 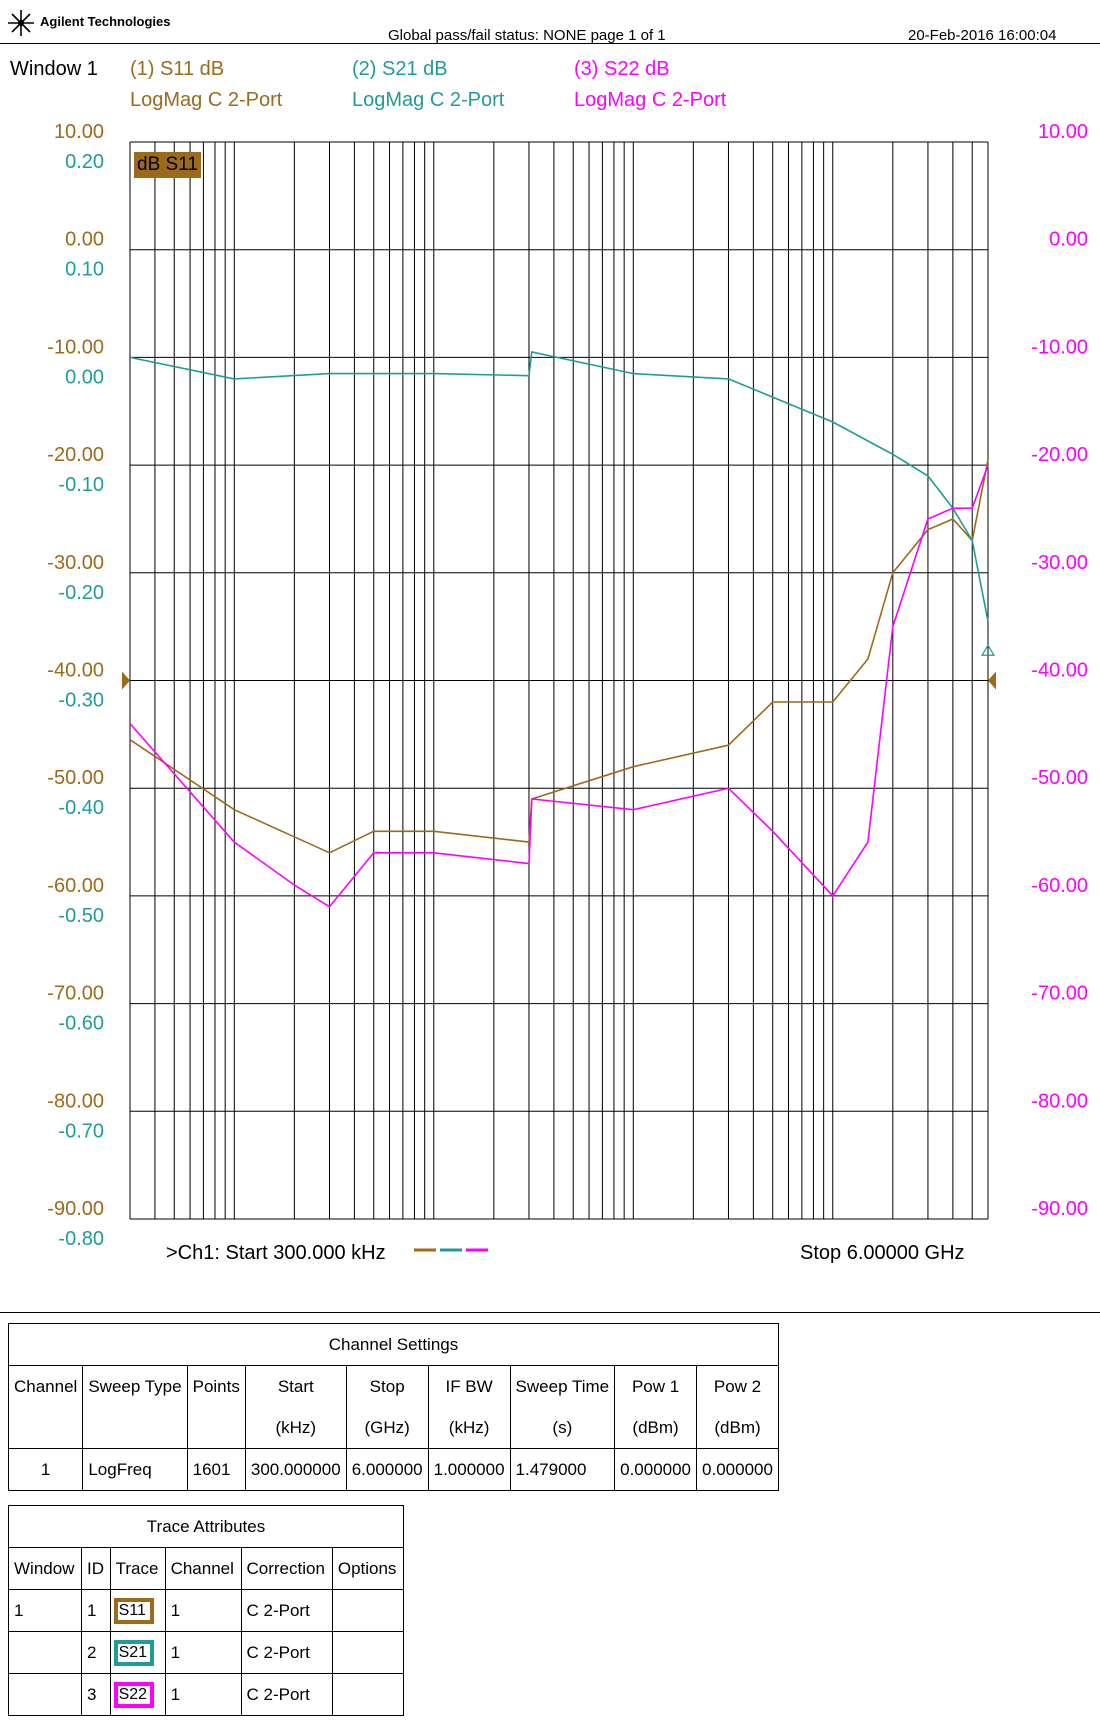 What do you see at coordinates (126, 680) in the screenshot?
I see `reference-marker-left` at bounding box center [126, 680].